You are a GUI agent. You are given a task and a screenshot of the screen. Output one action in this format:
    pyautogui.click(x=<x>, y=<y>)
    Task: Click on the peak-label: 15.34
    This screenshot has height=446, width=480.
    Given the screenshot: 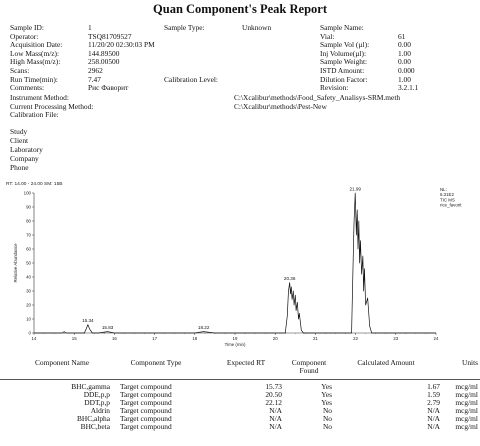 What is the action you would take?
    pyautogui.click(x=88, y=320)
    